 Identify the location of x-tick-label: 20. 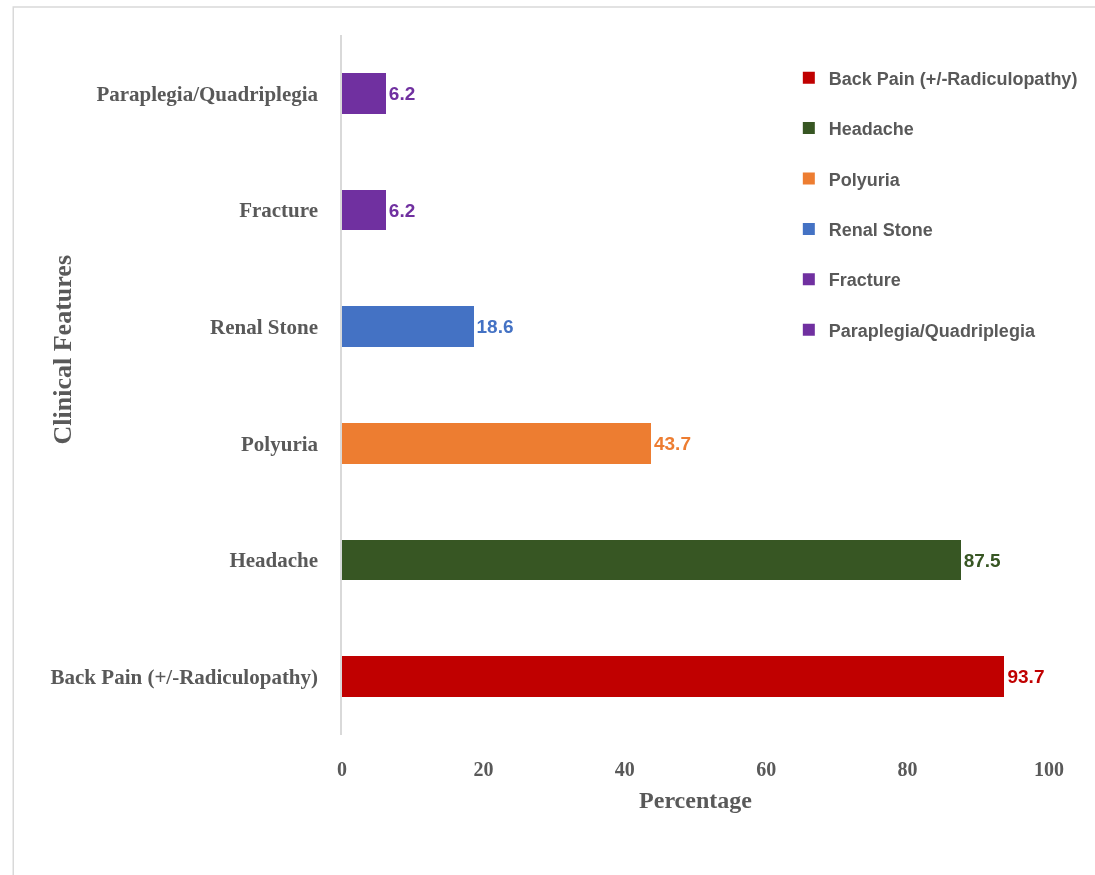
(483, 769).